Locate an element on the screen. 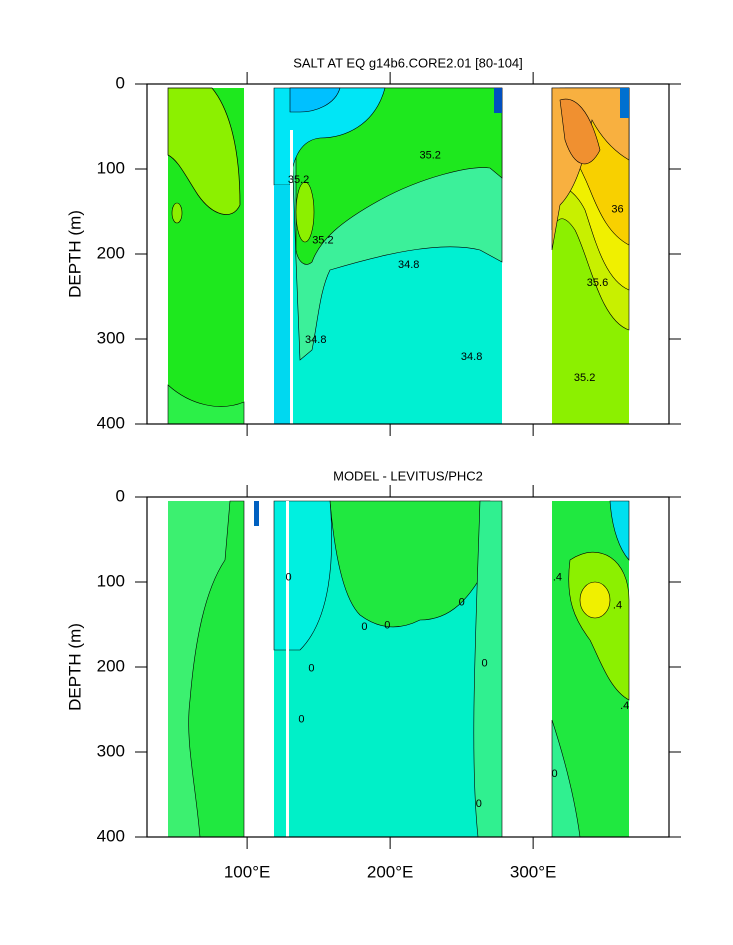 The image size is (733, 945). chart-title: SALT AT EQ g14b6.CORE2.01 [80-104] is located at coordinates (408, 62).